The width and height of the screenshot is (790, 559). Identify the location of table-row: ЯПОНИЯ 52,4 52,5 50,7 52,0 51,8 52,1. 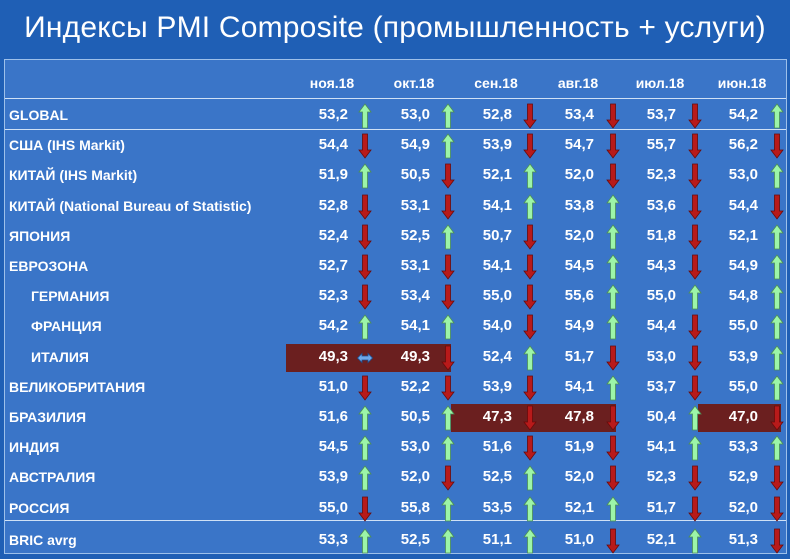
(395, 236).